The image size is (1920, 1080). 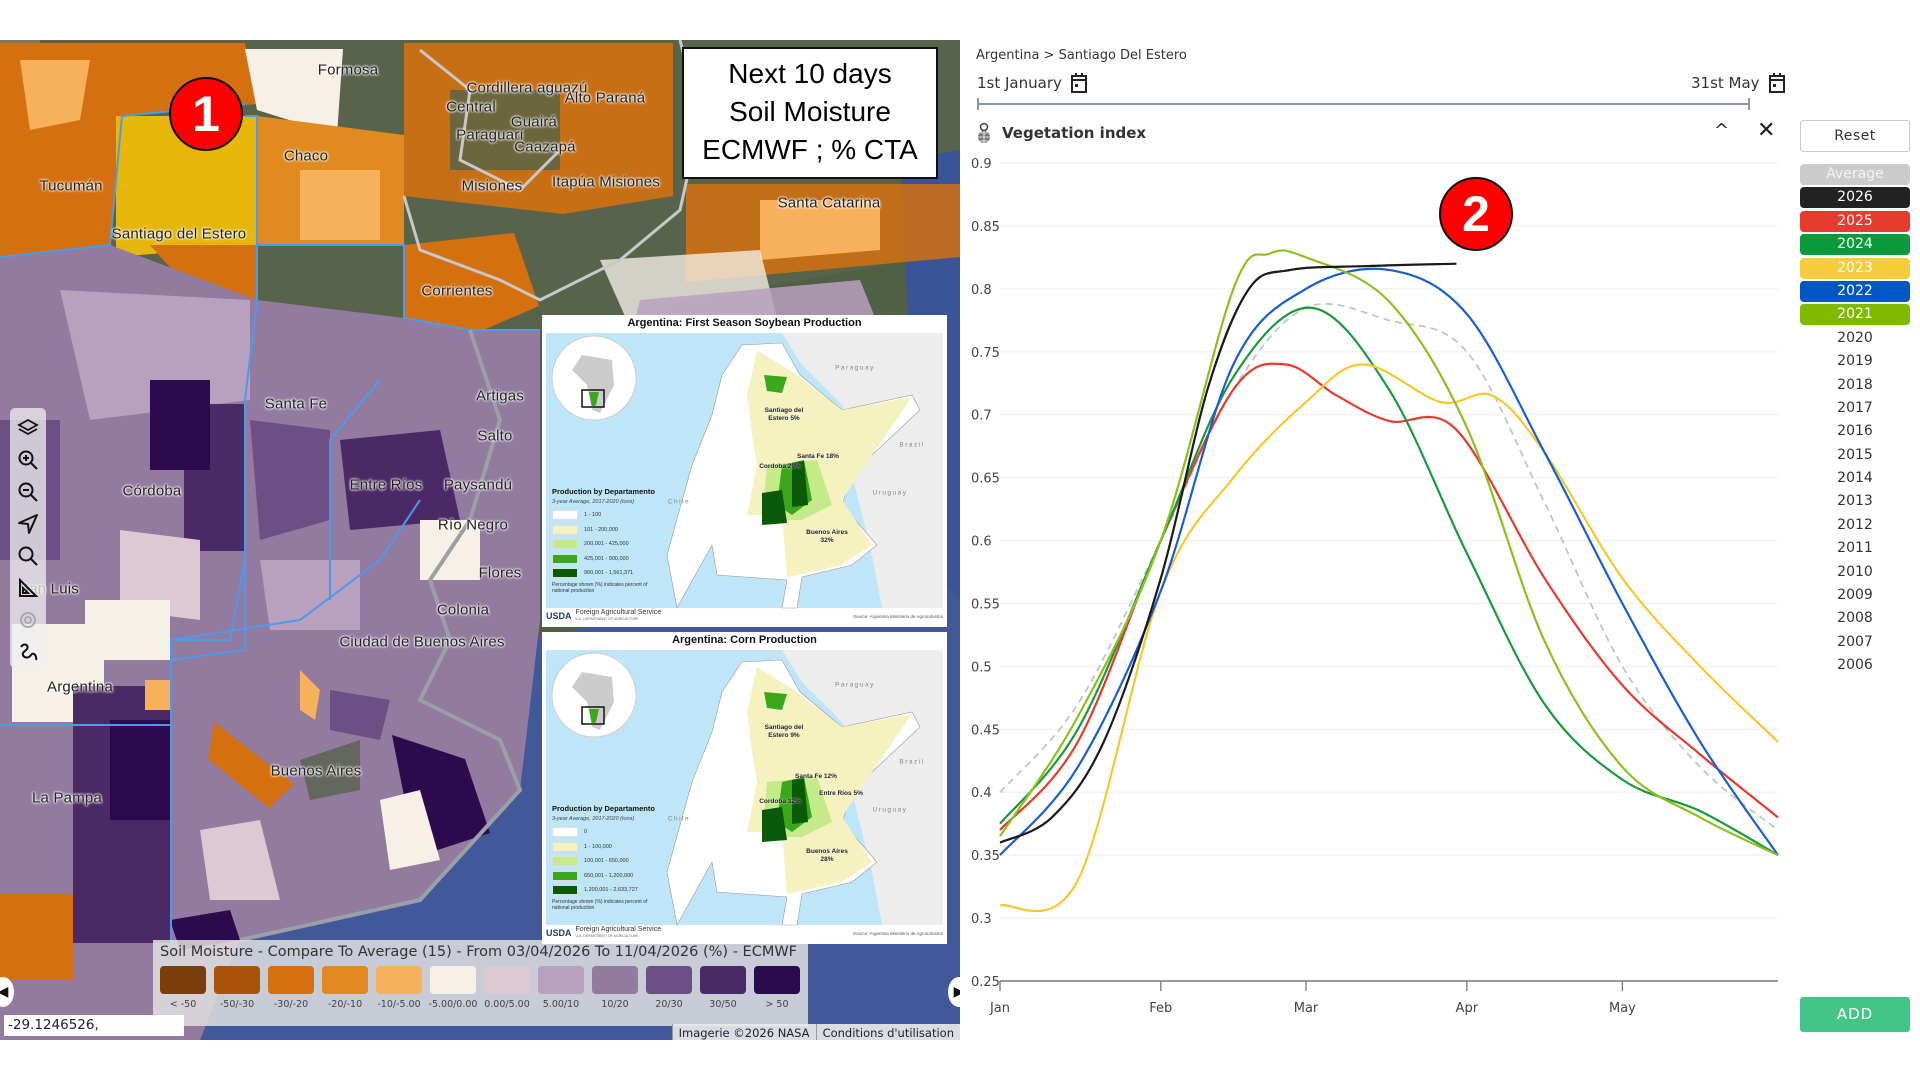 What do you see at coordinates (744, 640) in the screenshot?
I see `inset-title: Argentina: Corn Production` at bounding box center [744, 640].